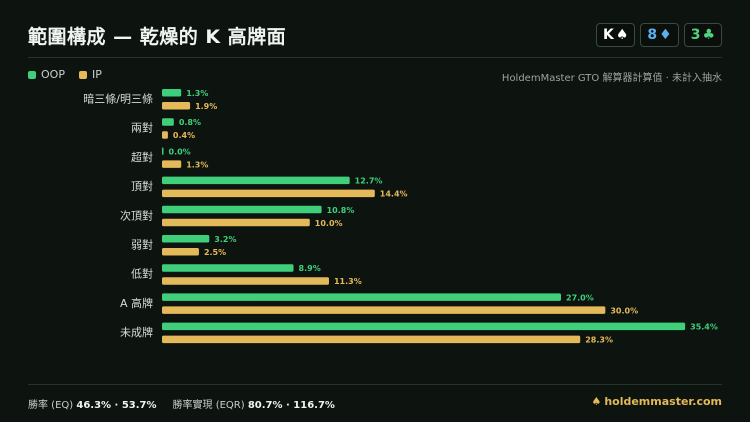 The width and height of the screenshot is (750, 422). Describe the element at coordinates (142, 245) in the screenshot. I see `category-label: 弱對` at that location.